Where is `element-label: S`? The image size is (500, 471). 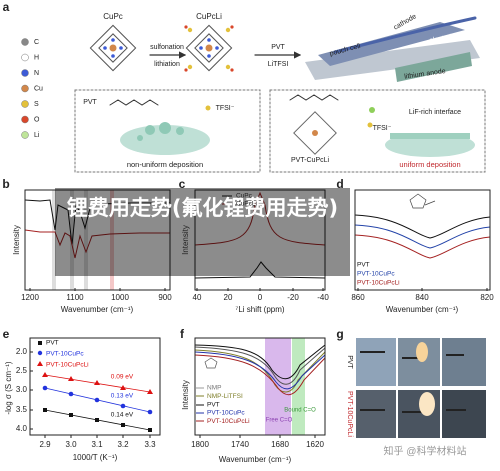
element-label: S is located at coordinates (36, 104).